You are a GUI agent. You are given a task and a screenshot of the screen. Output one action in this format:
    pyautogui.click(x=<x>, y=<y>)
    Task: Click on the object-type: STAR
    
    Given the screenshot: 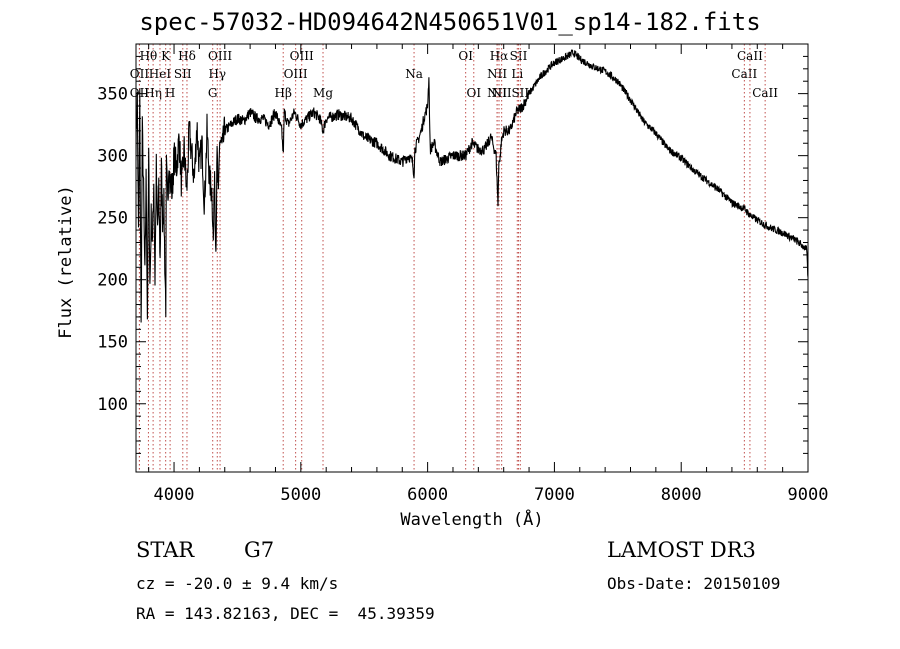 What is the action you would take?
    pyautogui.click(x=165, y=550)
    